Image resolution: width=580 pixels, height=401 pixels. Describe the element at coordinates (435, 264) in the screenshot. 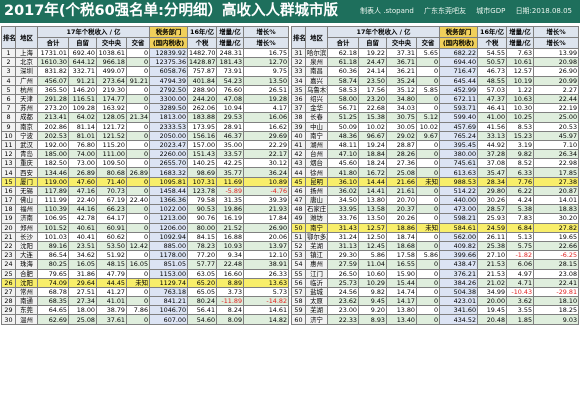

I see `table-row: 54 惠州 27.59 11.04 16.55 0 438.47 21.53 6.06 28.15` at that location.